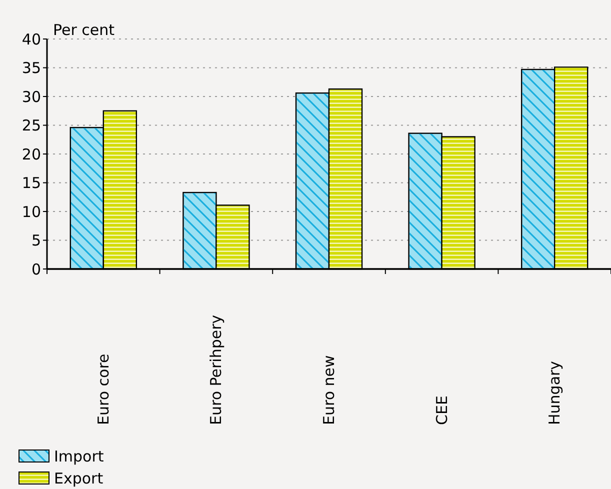  I want to click on legend-label: Import, so click(79, 456).